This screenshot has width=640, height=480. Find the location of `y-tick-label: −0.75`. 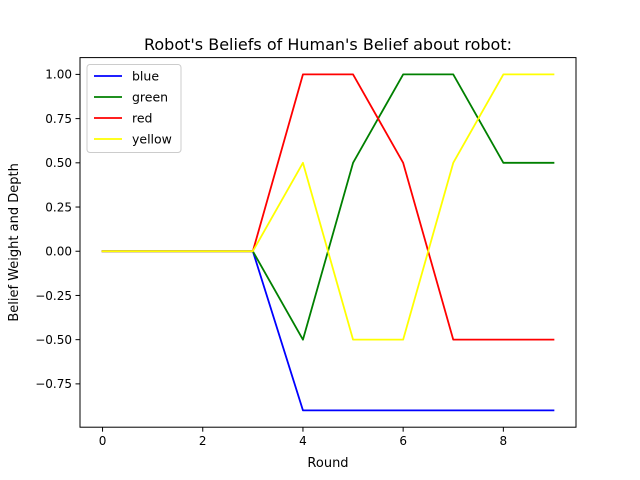

y-tick-label: −0.75 is located at coordinates (53, 384).